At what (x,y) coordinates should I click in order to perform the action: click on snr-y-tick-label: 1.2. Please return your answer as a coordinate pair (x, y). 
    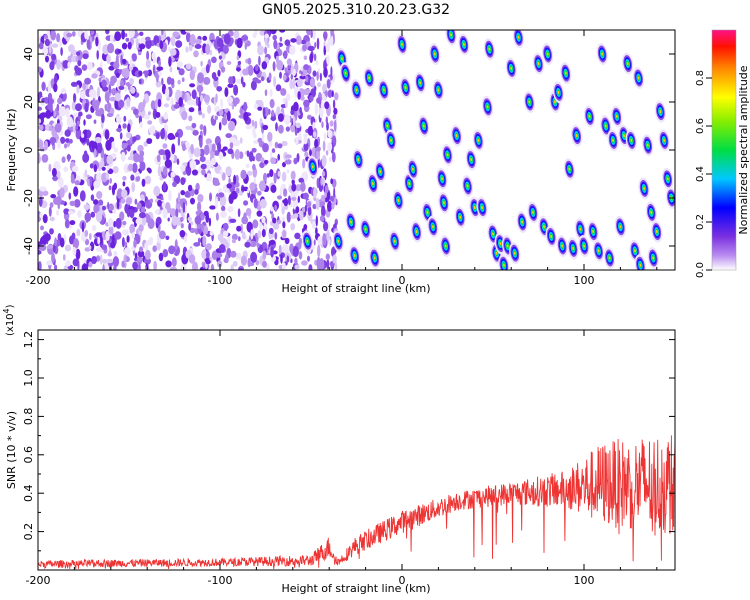
    Looking at the image, I should click on (28, 340).